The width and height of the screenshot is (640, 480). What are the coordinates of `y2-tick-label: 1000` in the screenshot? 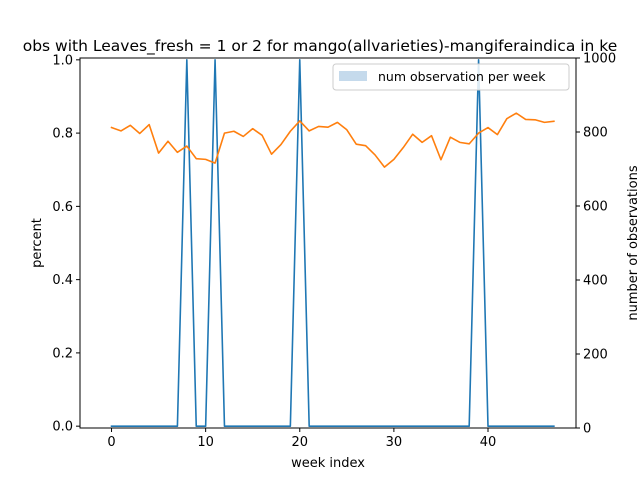 It's located at (599, 59).